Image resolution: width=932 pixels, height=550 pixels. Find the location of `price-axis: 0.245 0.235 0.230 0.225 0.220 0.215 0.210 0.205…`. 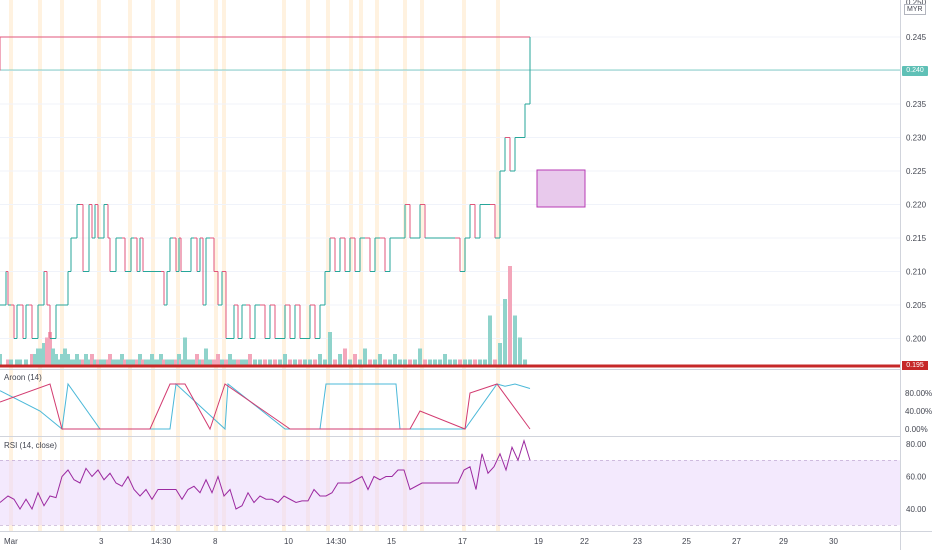

price-axis: 0.245 0.235 0.230 0.225 0.220 0.215 0.210 0.205… is located at coordinates (918, 257).